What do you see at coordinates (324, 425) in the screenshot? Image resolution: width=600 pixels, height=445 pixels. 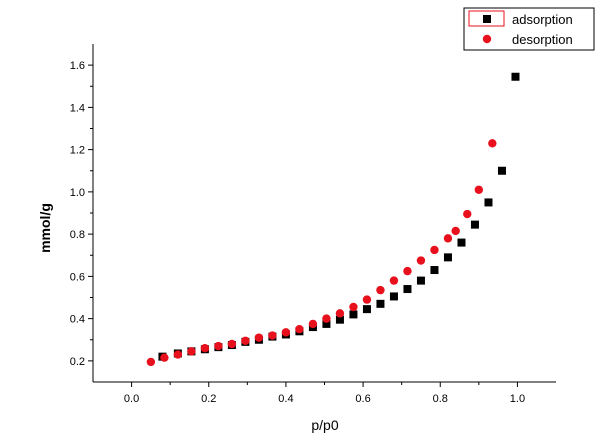 I see `x-axis-title: p/p0` at bounding box center [324, 425].